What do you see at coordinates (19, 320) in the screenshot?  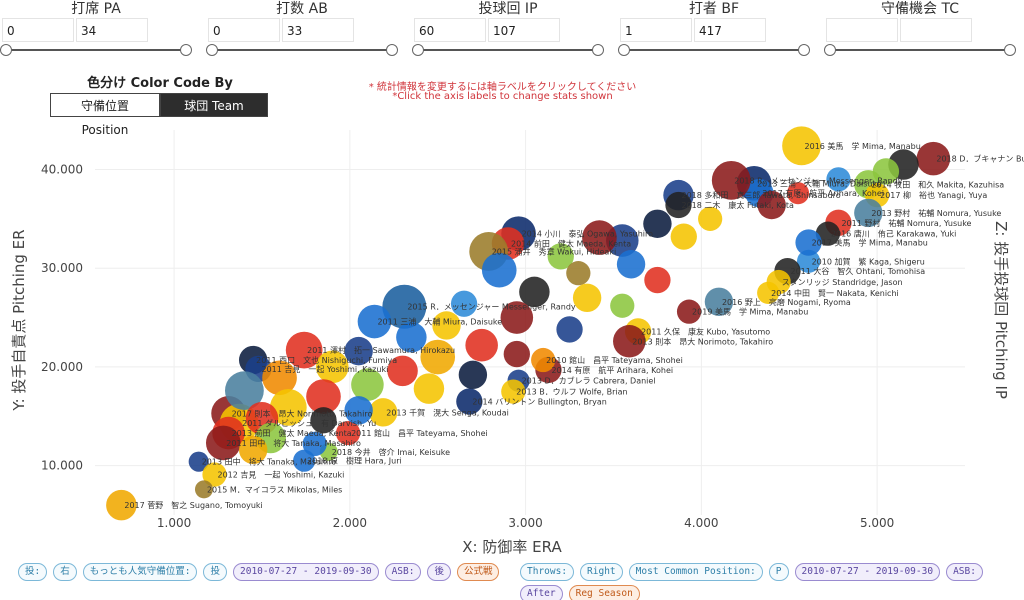 I see `y-axis-title: Y: 投手自責点 Pitching ER` at bounding box center [19, 320].